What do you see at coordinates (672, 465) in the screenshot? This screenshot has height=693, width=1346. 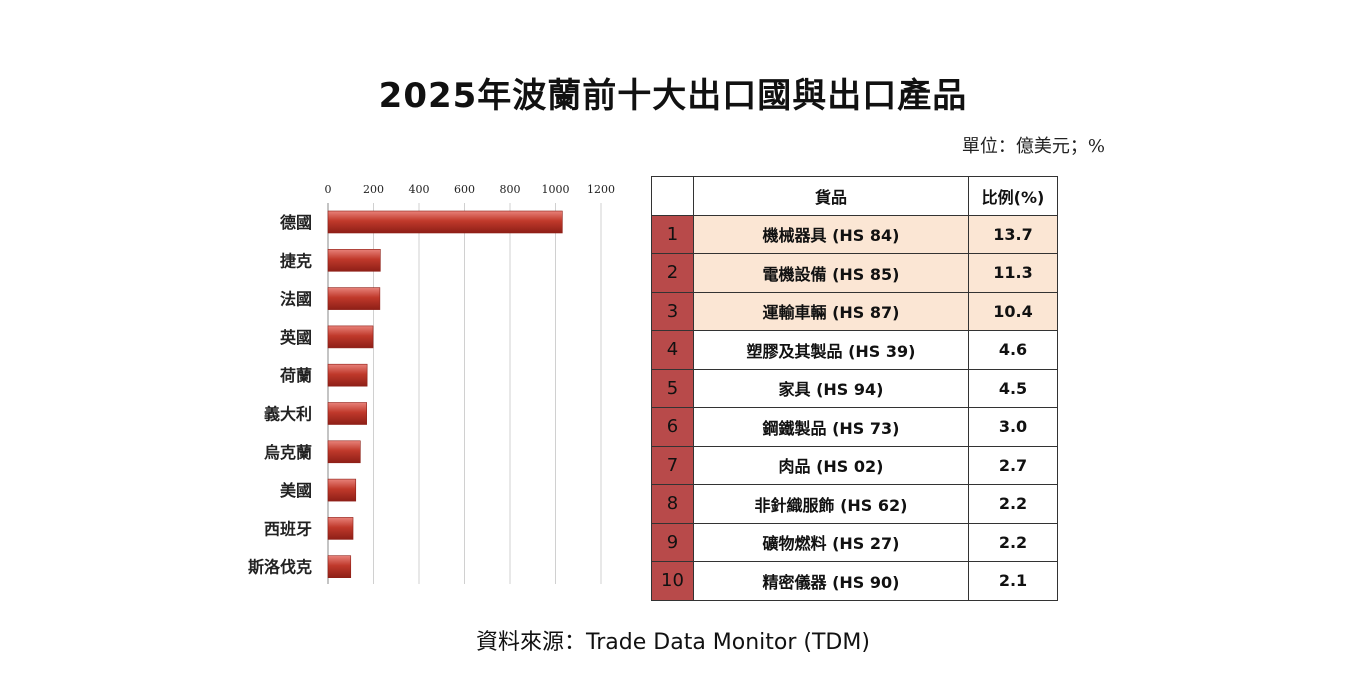 I see `rank-cell: 7` at bounding box center [672, 465].